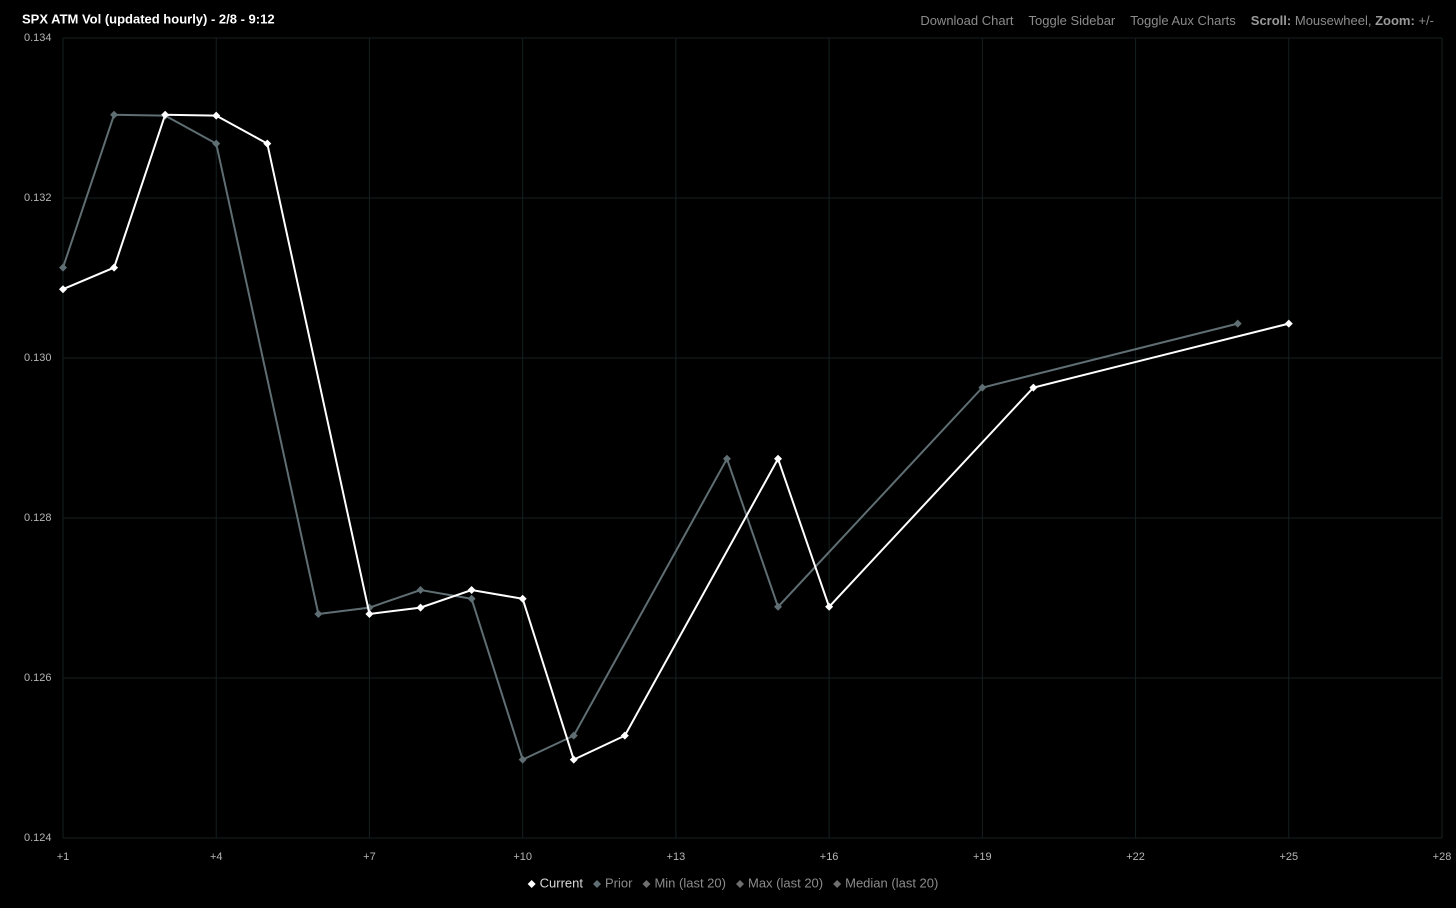 The image size is (1456, 908). I want to click on x-tick-label: +7, so click(369, 857).